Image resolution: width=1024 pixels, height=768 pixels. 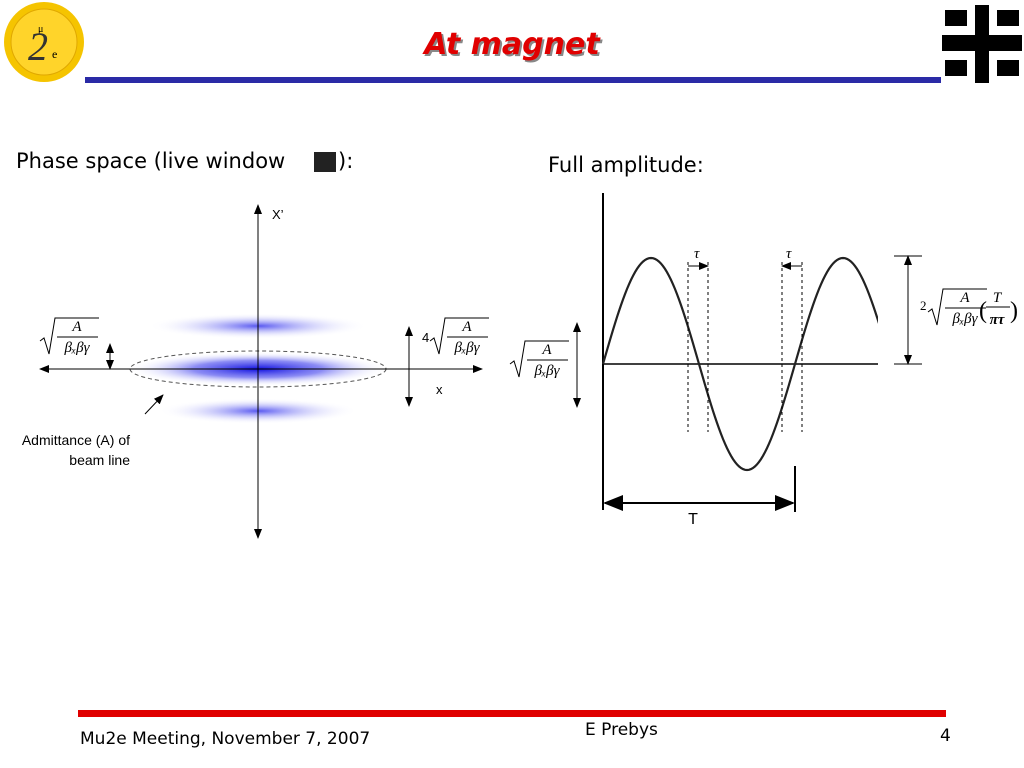 What do you see at coordinates (38, 46) in the screenshot?
I see `logo-two: 2` at bounding box center [38, 46].